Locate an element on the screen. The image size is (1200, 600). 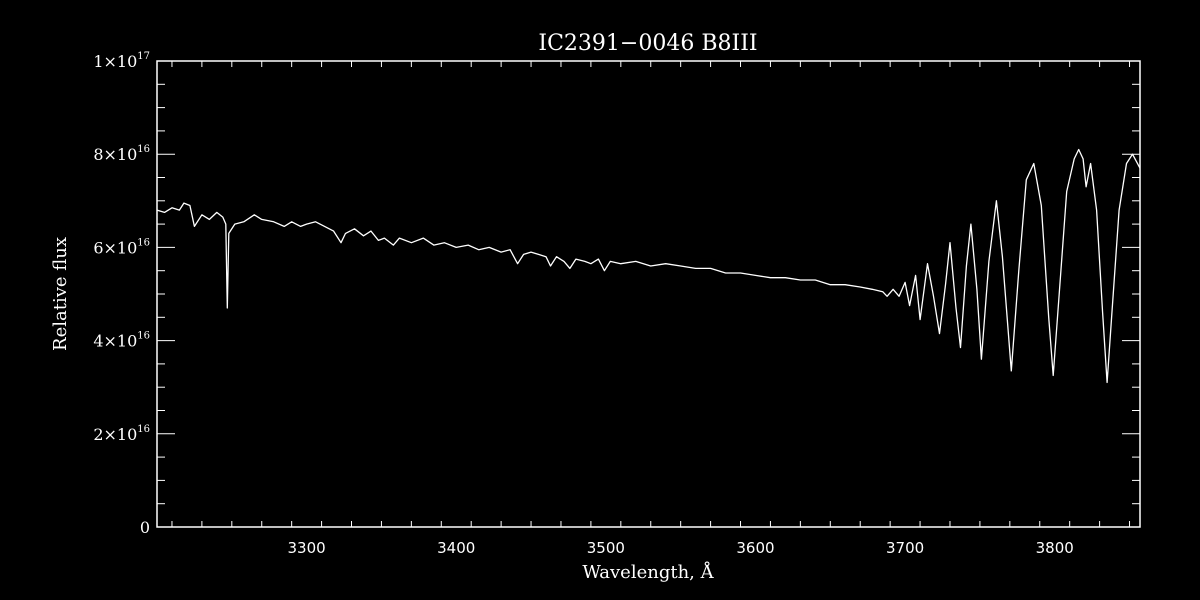
x-tick-label: 3400 is located at coordinates (456, 548).